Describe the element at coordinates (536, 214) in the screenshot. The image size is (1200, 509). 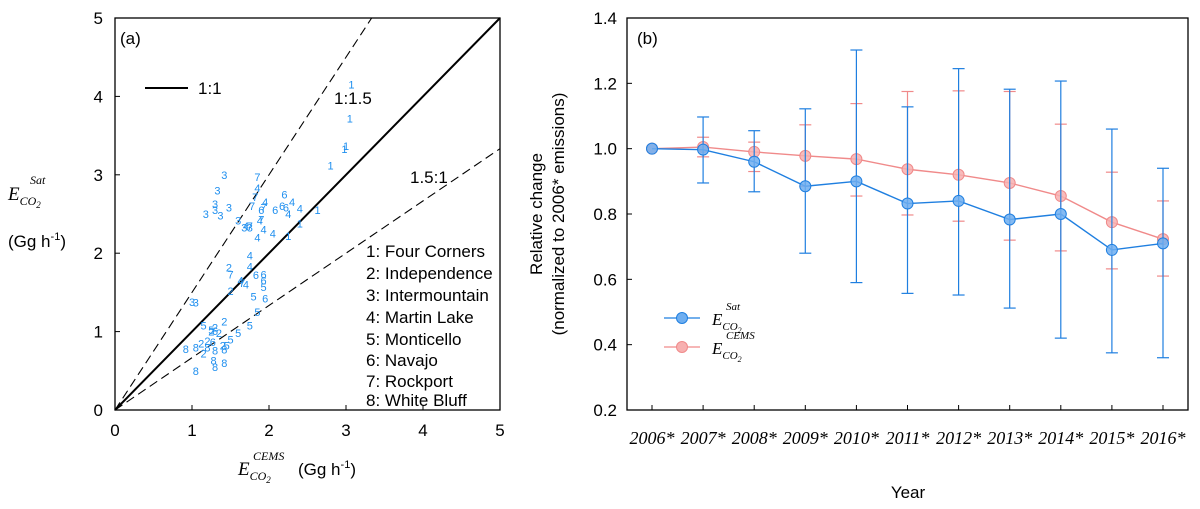
I see `svg-text: Relative change` at that location.